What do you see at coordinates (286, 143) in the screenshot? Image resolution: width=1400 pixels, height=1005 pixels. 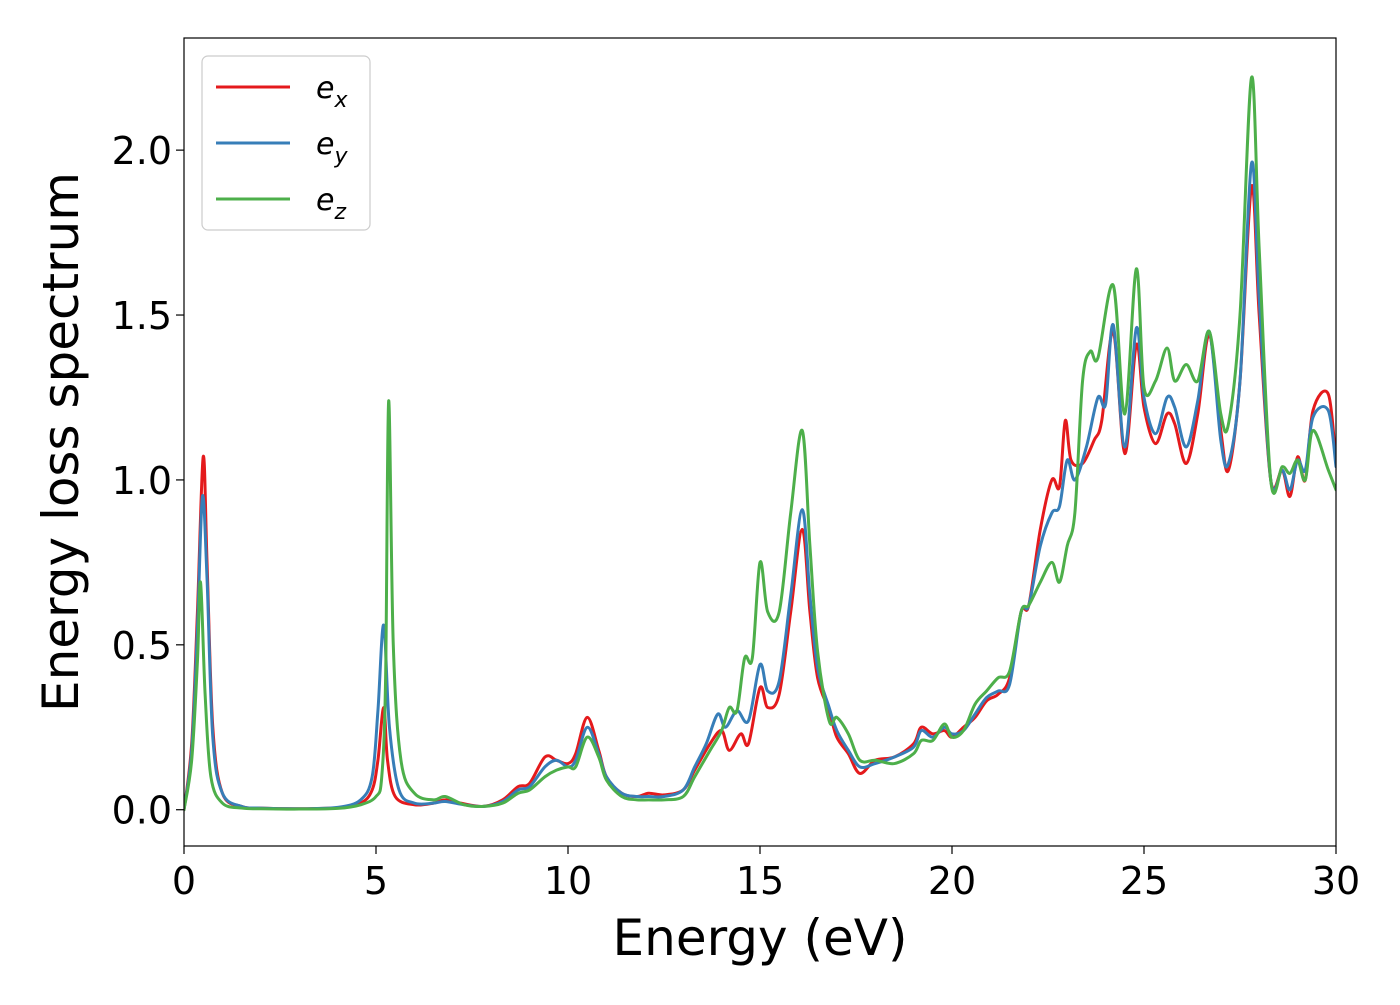 I see `legend: ex ey ez` at bounding box center [286, 143].